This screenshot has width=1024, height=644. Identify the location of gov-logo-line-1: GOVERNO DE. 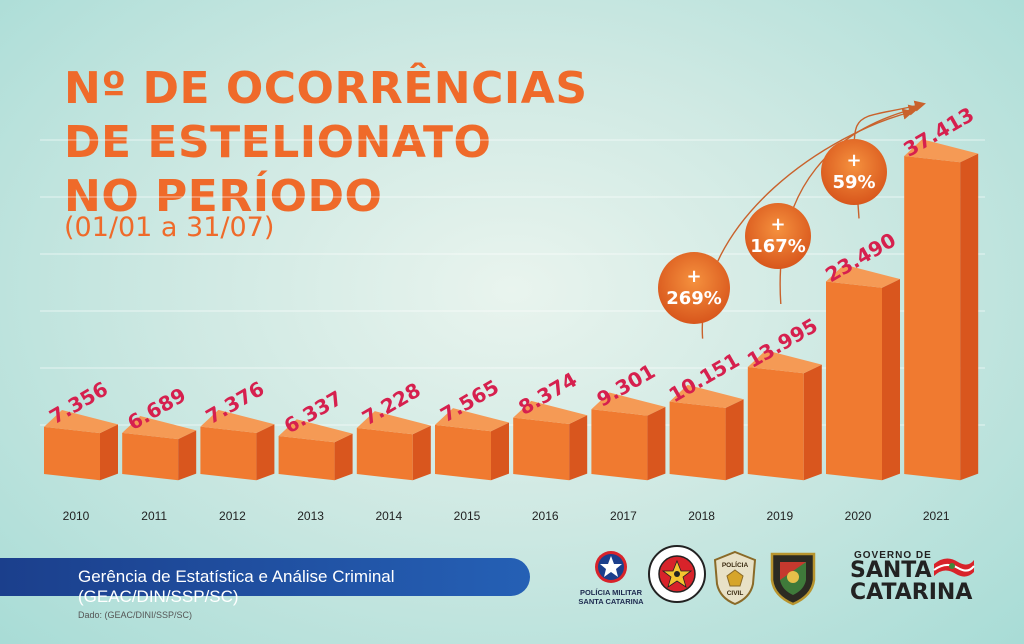
(893, 555).